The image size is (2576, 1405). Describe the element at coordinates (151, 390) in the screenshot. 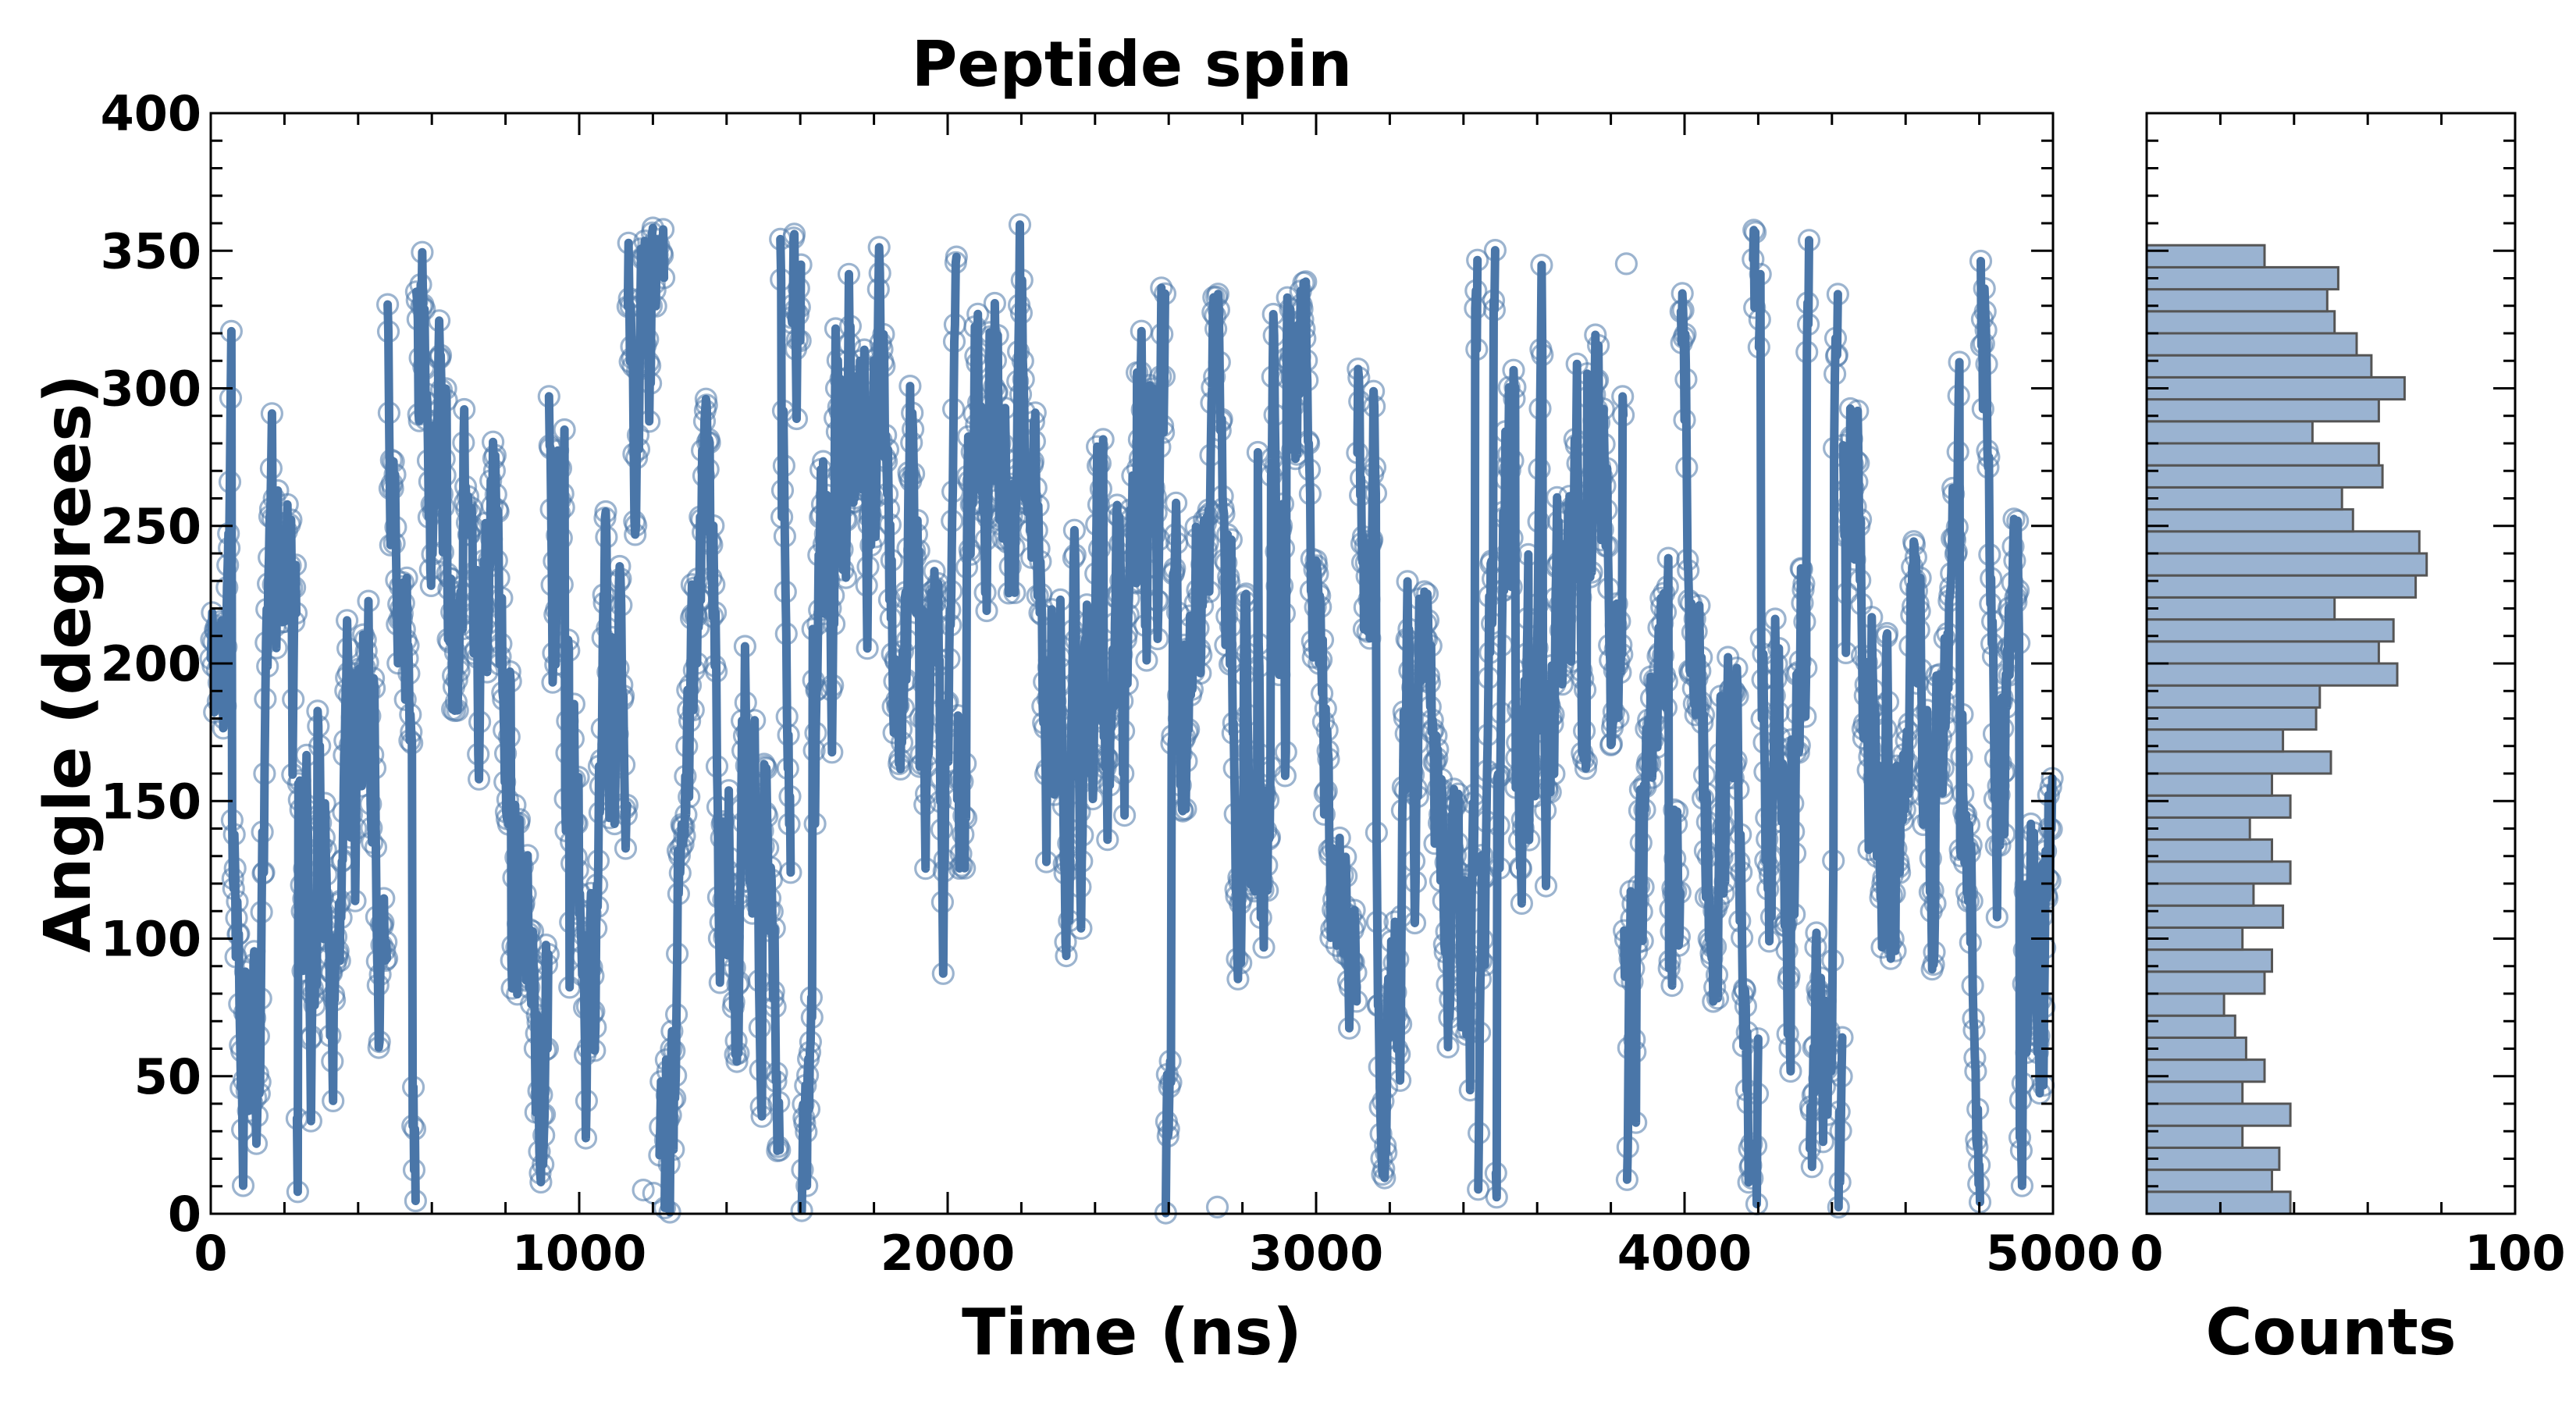

I see `y-tick-label: 300` at that location.